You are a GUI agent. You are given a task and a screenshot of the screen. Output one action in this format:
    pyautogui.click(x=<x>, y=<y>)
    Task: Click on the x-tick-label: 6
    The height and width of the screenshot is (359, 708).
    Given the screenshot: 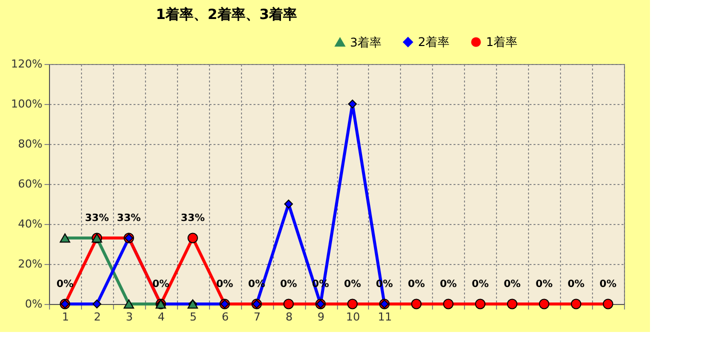 What is the action you would take?
    pyautogui.click(x=225, y=317)
    